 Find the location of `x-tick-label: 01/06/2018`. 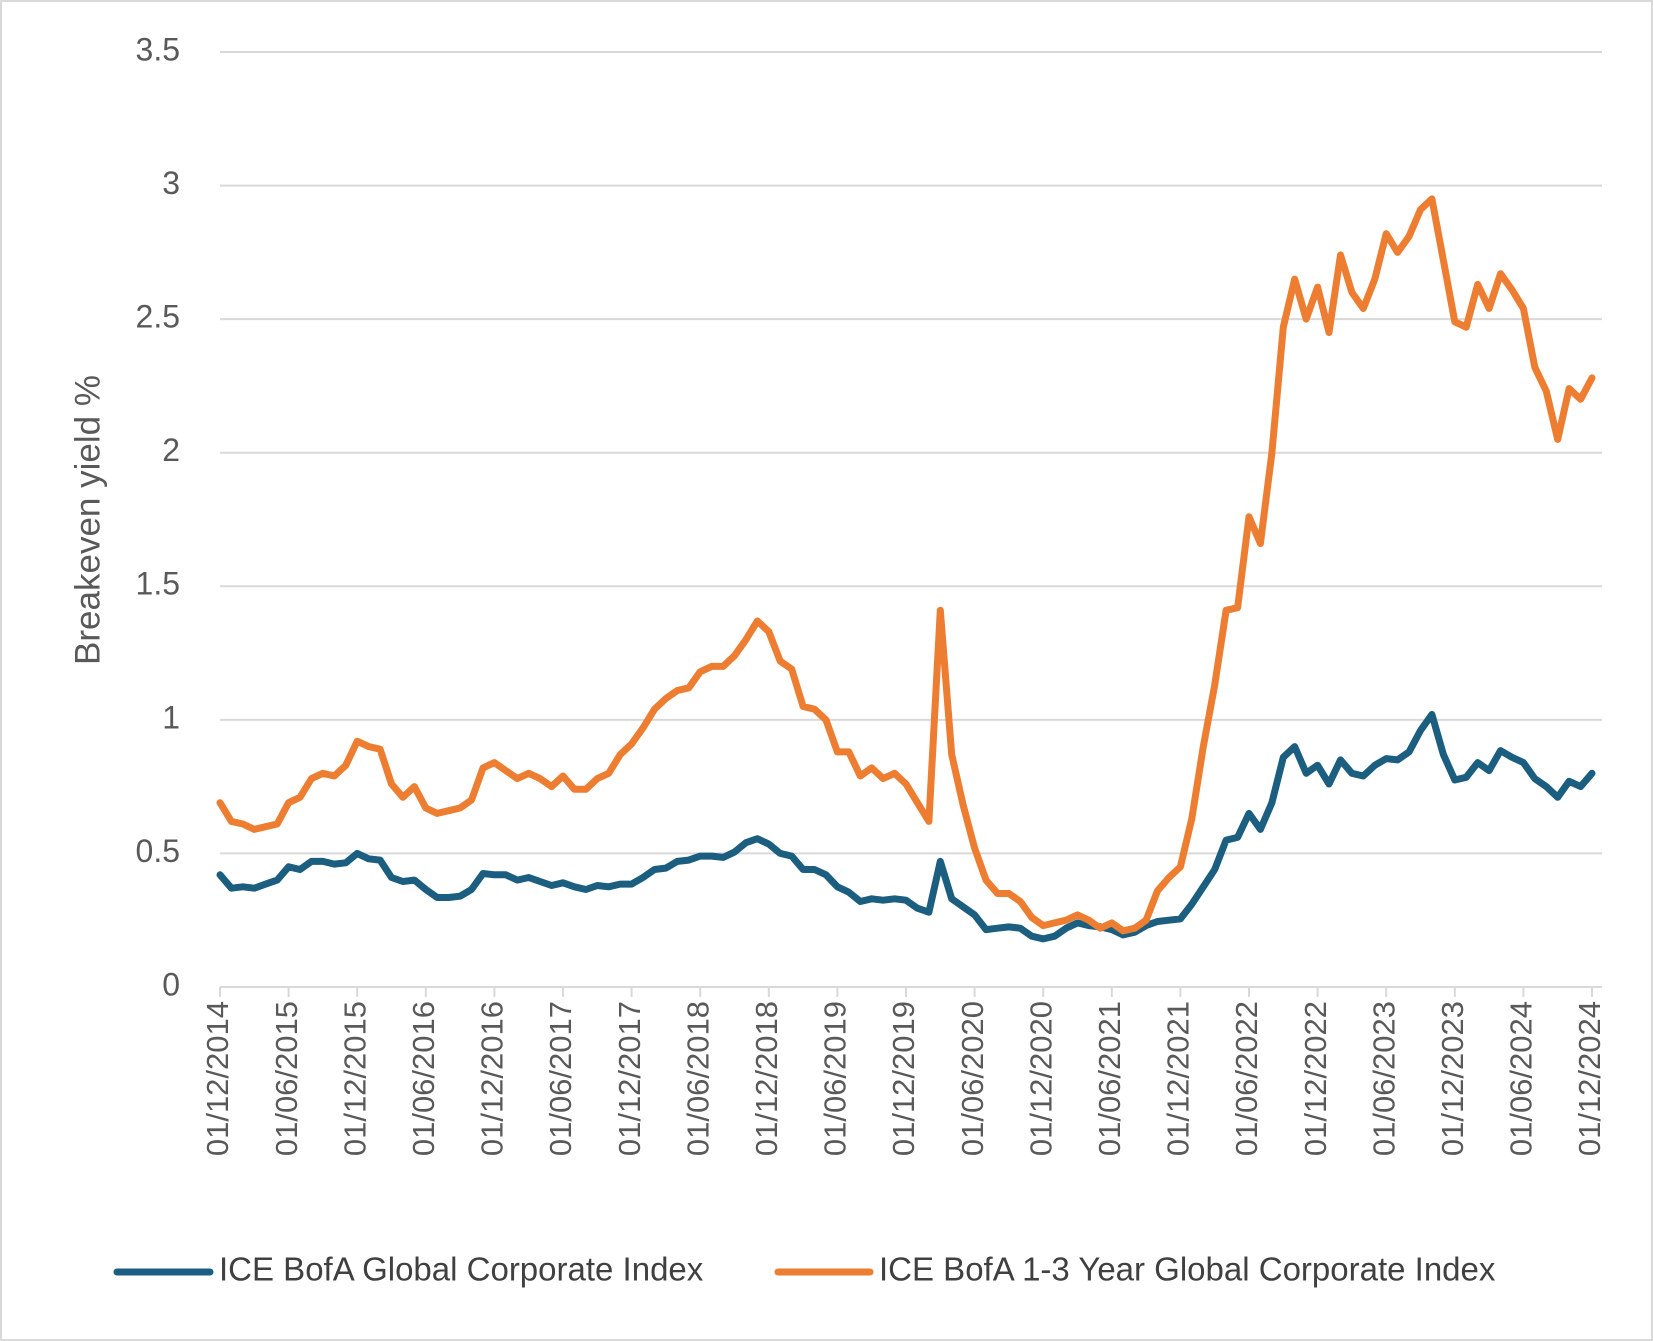

x-tick-label: 01/06/2018 is located at coordinates (697, 1078).